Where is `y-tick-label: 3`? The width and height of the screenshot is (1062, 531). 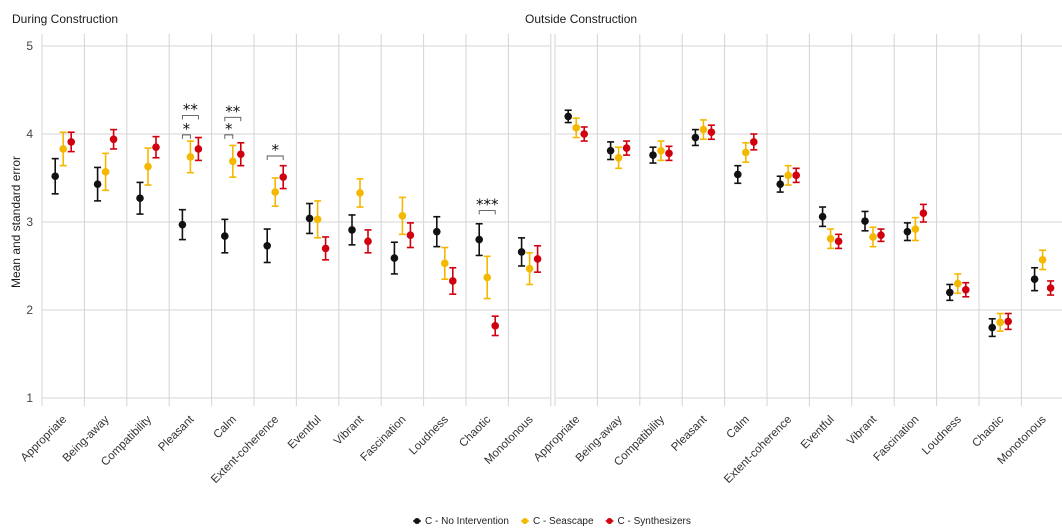
y-tick-label: 3 is located at coordinates (29, 222).